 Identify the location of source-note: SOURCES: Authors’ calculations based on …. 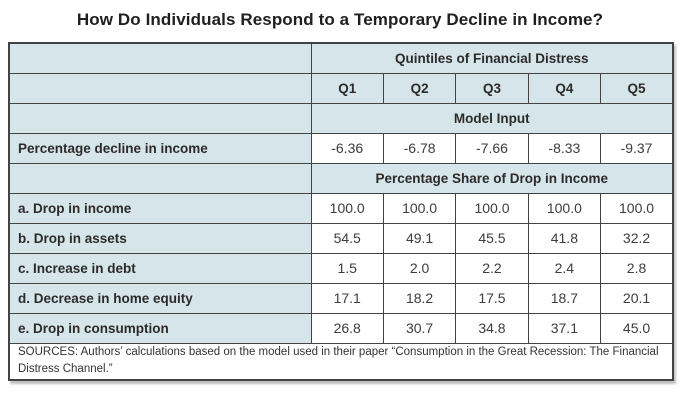
(341, 361).